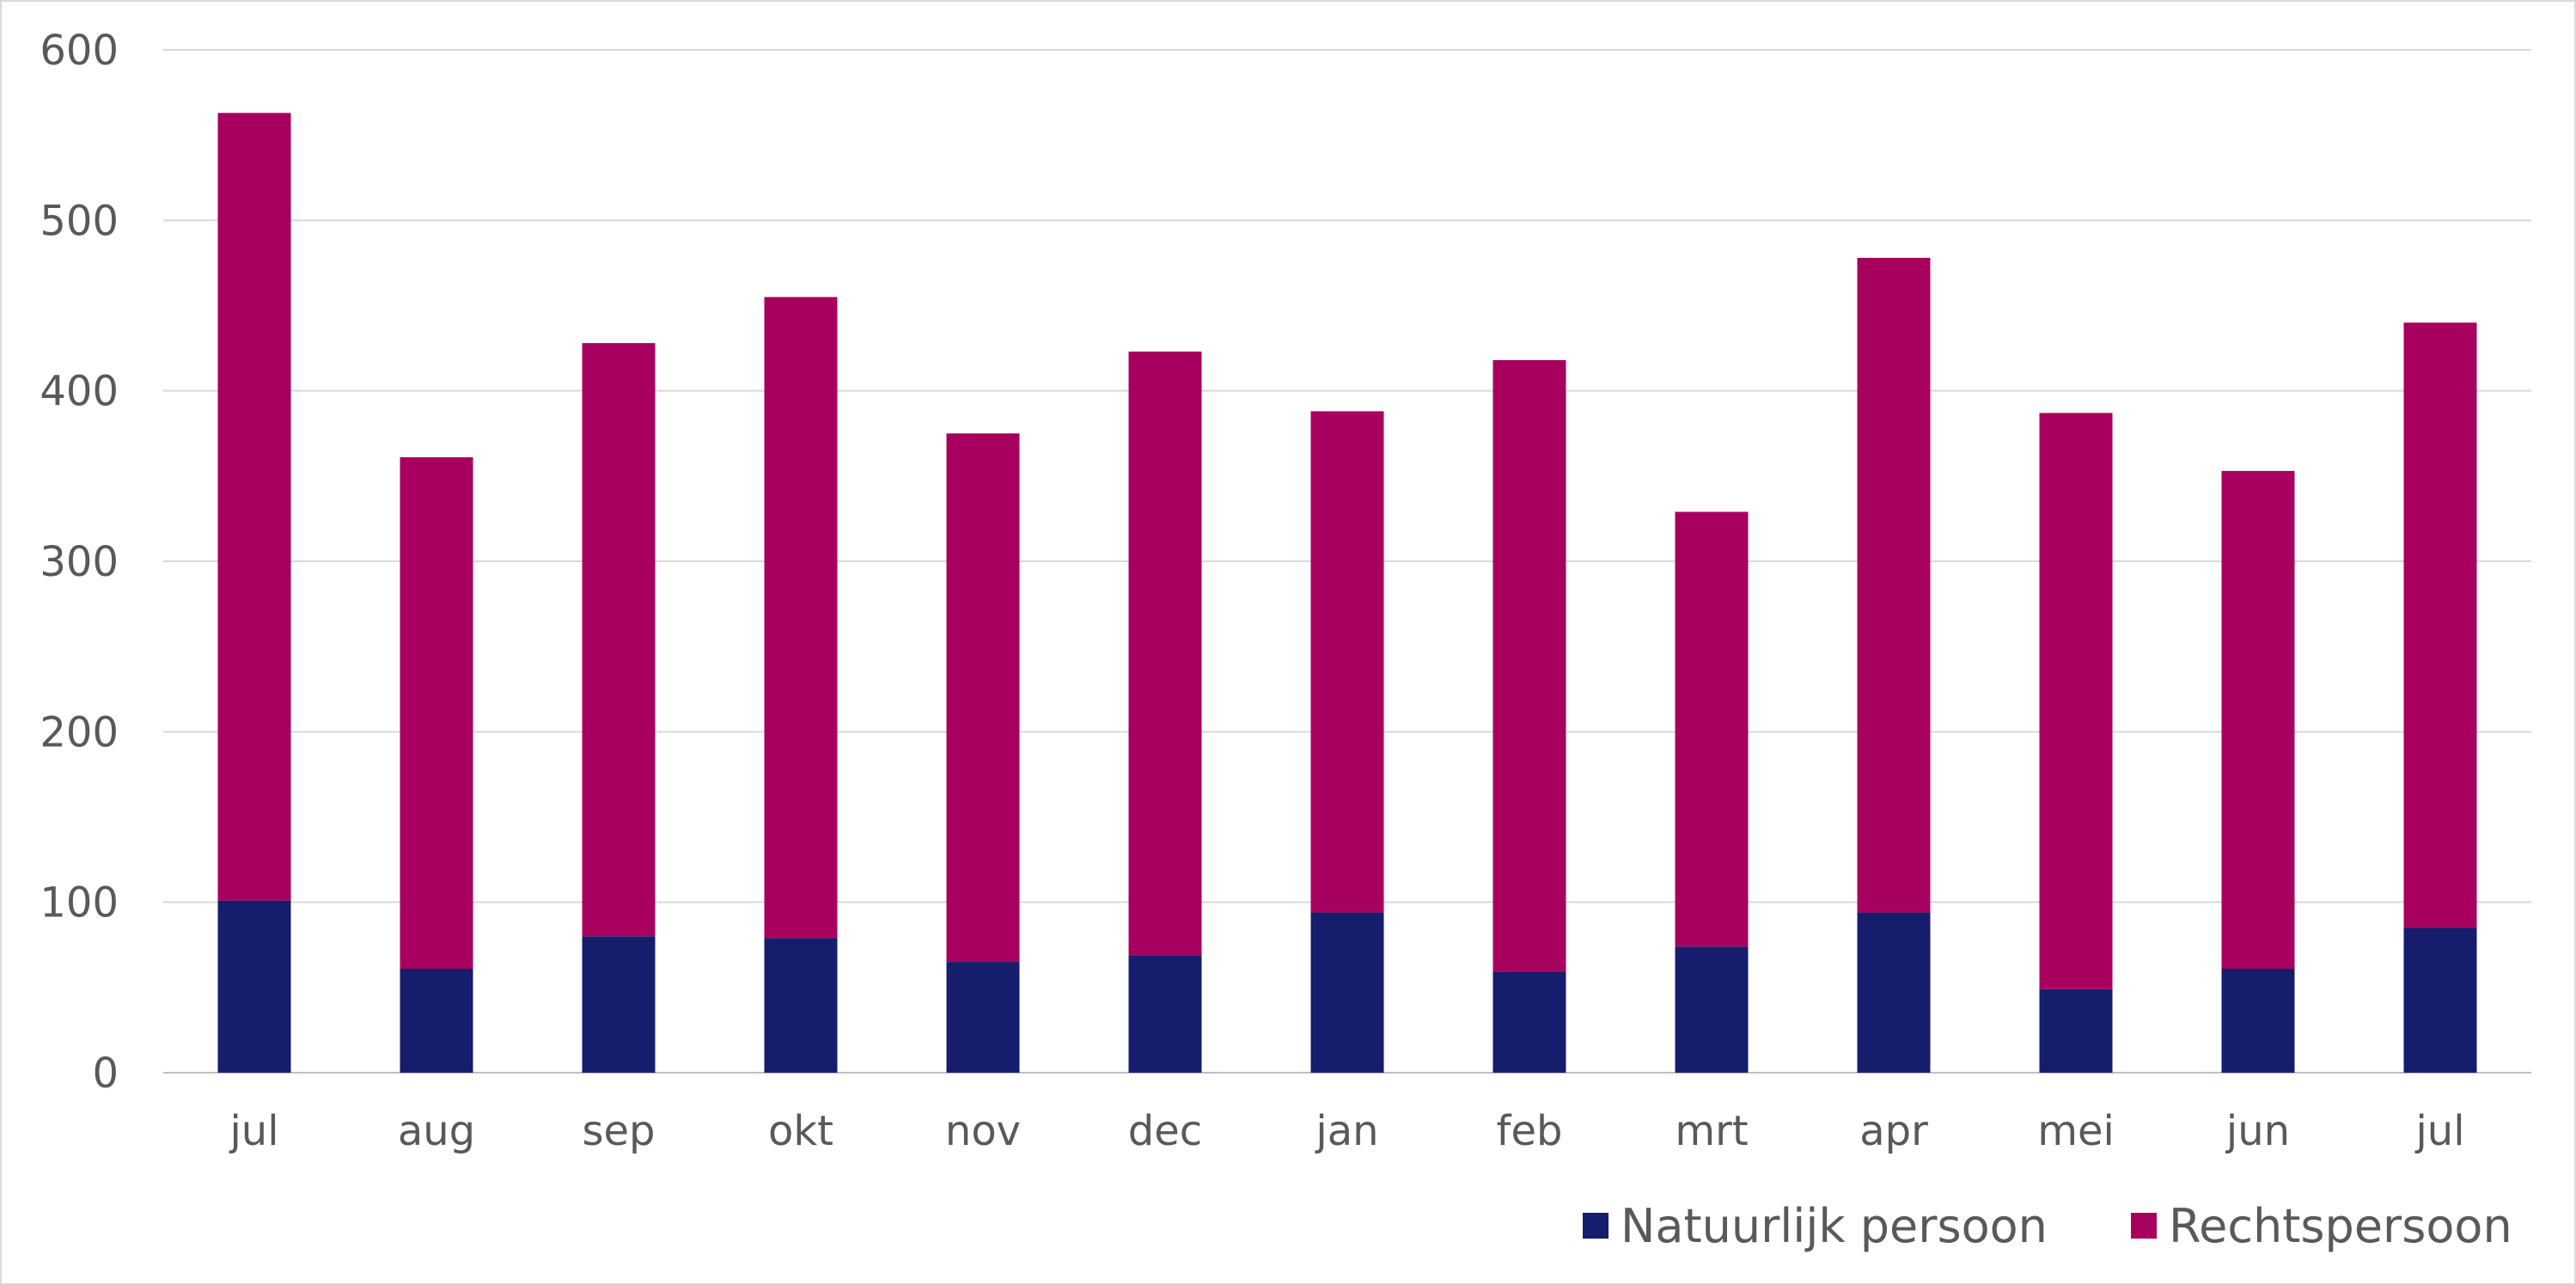 The height and width of the screenshot is (1285, 2576). What do you see at coordinates (1529, 665) in the screenshot?
I see `bar-rechtspersoon-feb` at bounding box center [1529, 665].